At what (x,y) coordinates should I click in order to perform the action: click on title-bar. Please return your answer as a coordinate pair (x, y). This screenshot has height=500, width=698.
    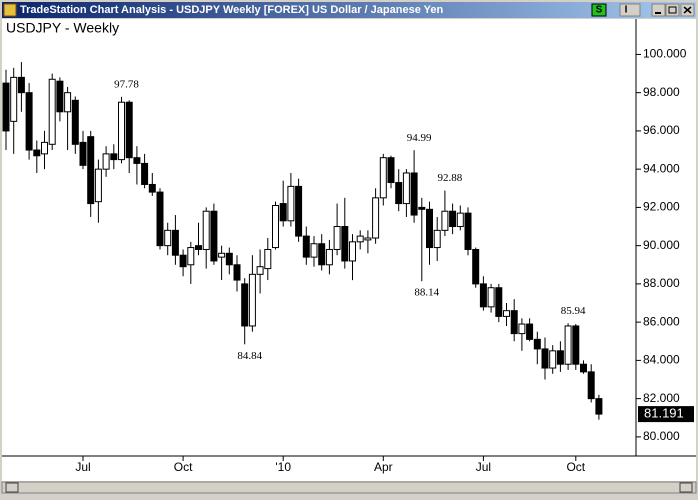
    Looking at the image, I should click on (349, 10).